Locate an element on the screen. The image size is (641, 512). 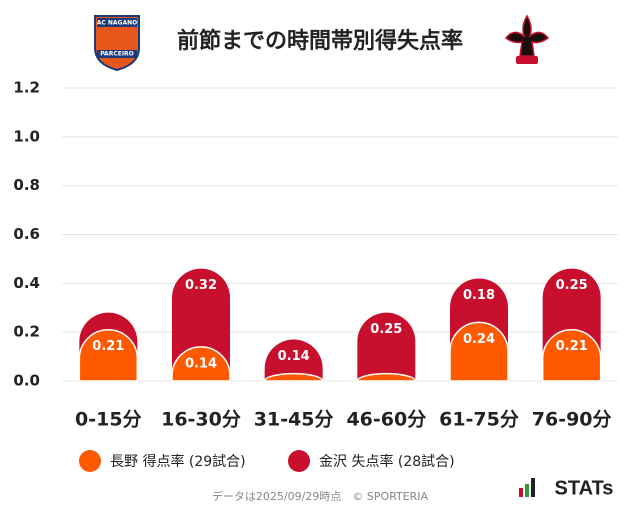
home-logo-text: AC NAGANO is located at coordinates (117, 23).